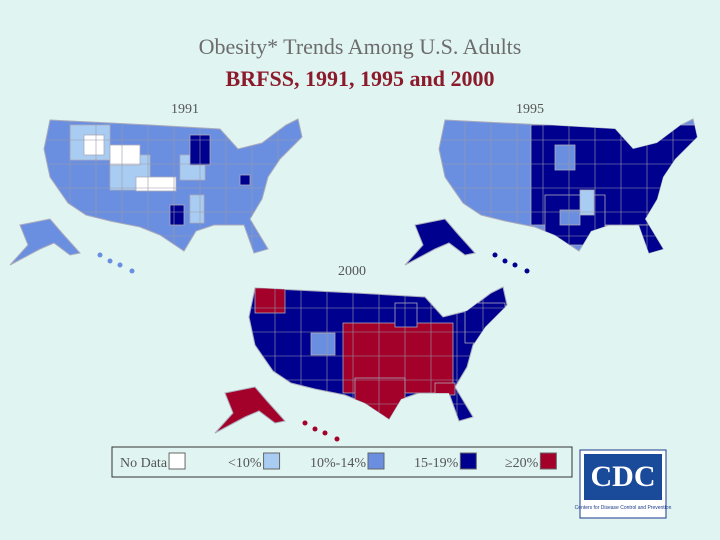  I want to click on state-patches, so click(378, 354).